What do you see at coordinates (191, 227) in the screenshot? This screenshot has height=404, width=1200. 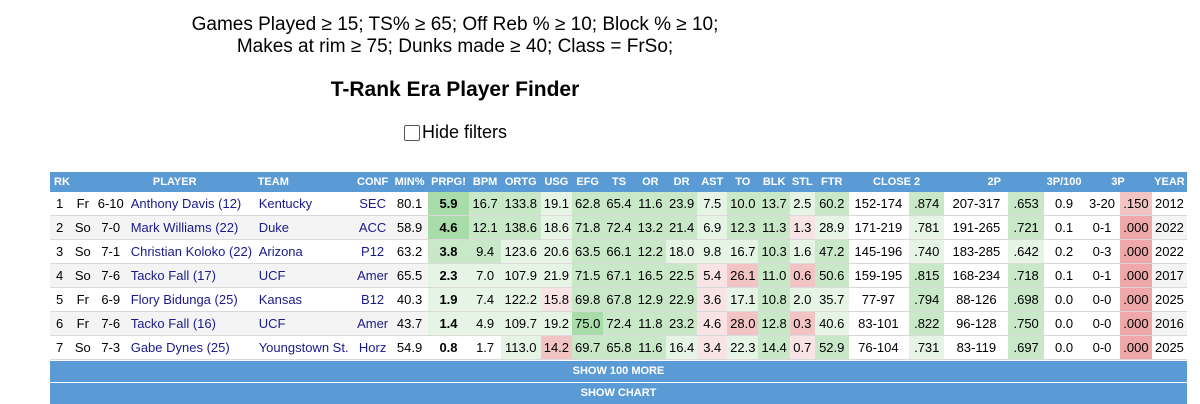 I see `player-link: Mark Williams (22)` at bounding box center [191, 227].